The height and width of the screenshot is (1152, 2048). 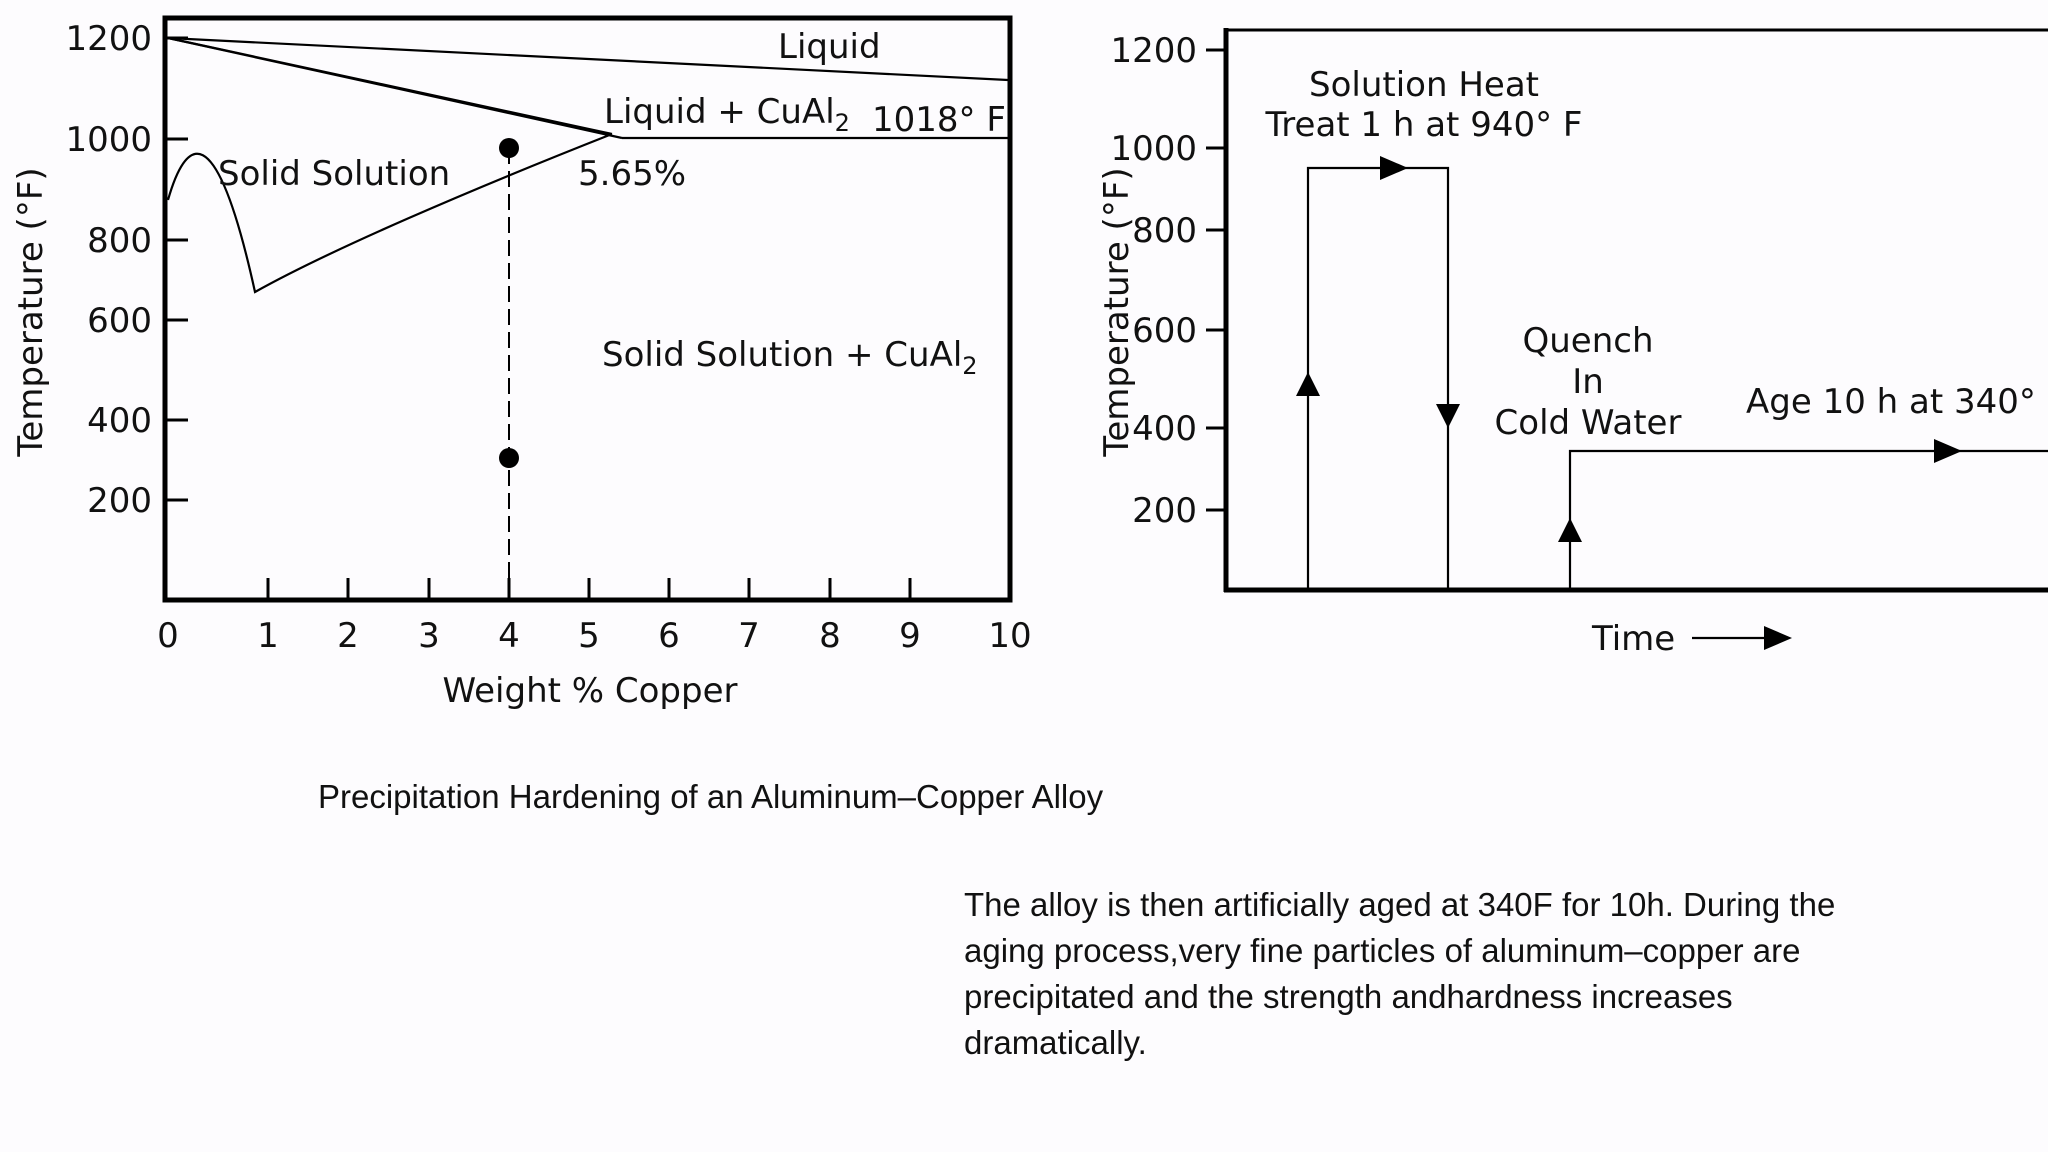 What do you see at coordinates (334, 174) in the screenshot?
I see `region-solid-solution-label: Solid Solution` at bounding box center [334, 174].